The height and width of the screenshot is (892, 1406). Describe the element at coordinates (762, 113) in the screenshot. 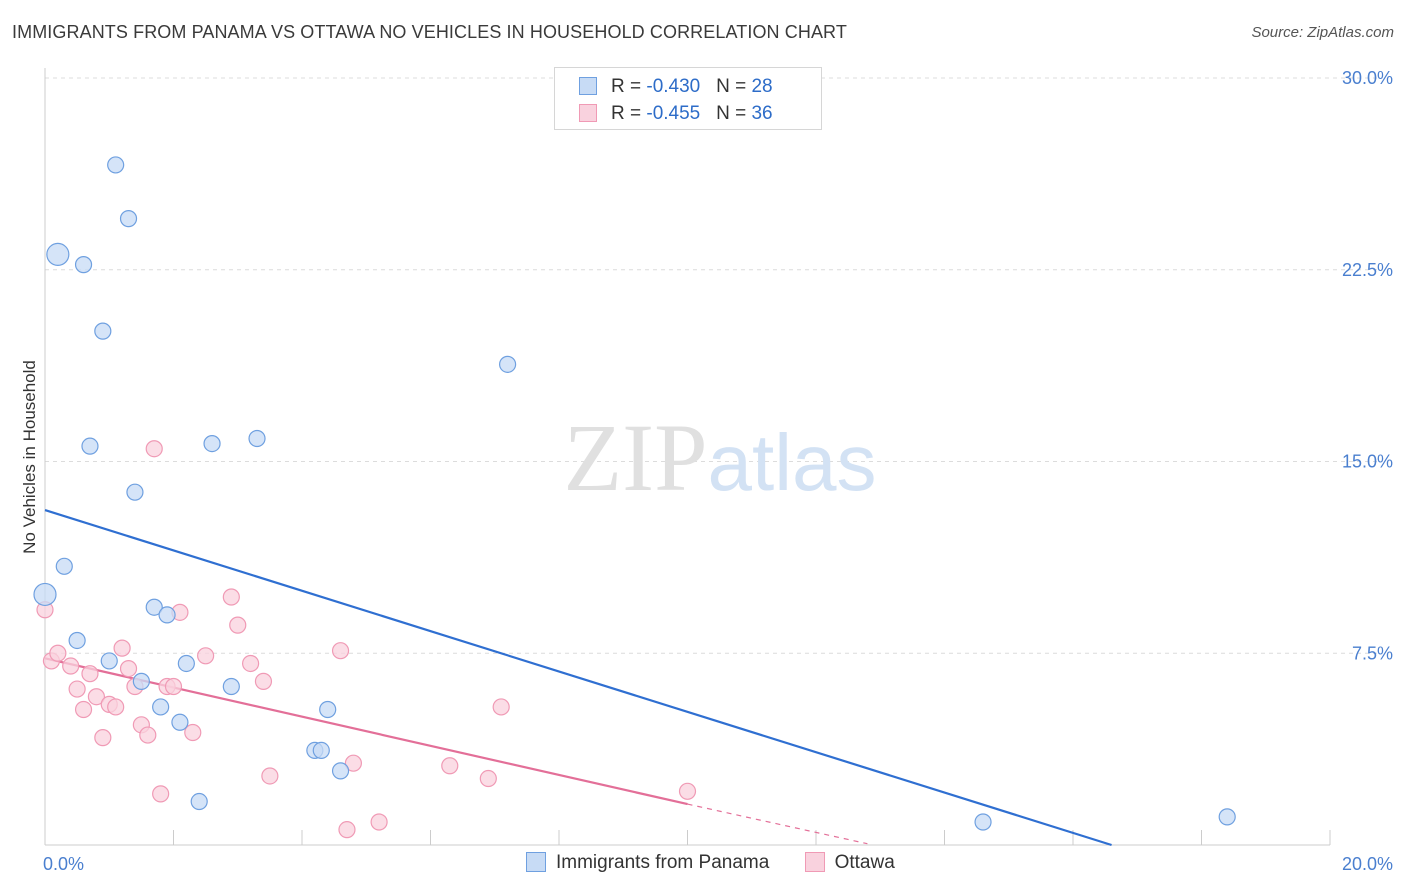

I see `n-value: 36` at that location.